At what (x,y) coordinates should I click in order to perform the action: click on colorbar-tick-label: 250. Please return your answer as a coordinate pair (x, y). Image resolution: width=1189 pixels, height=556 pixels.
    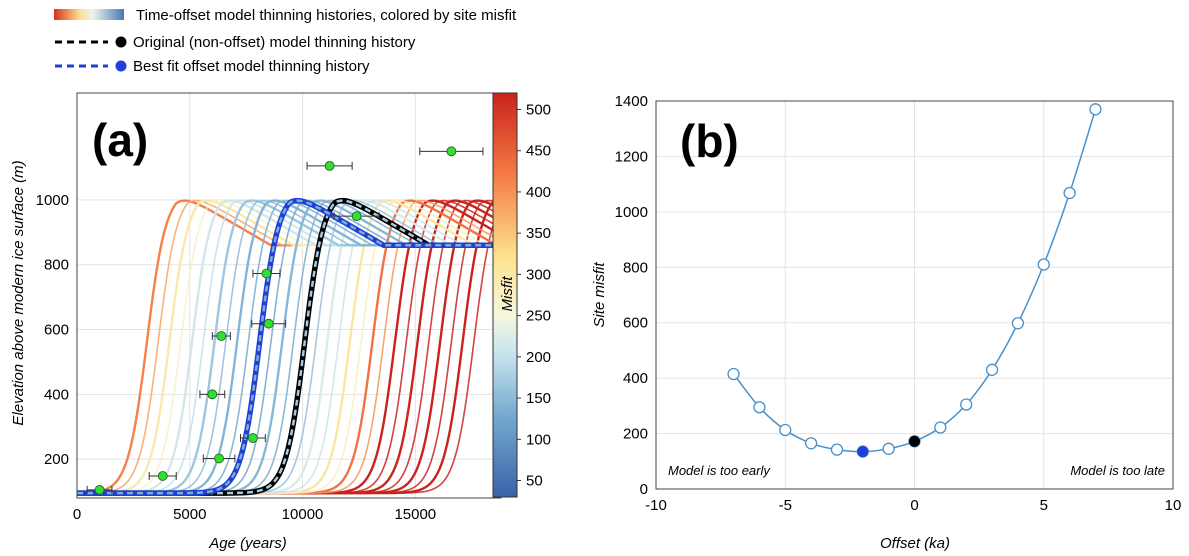
    Looking at the image, I should click on (538, 316).